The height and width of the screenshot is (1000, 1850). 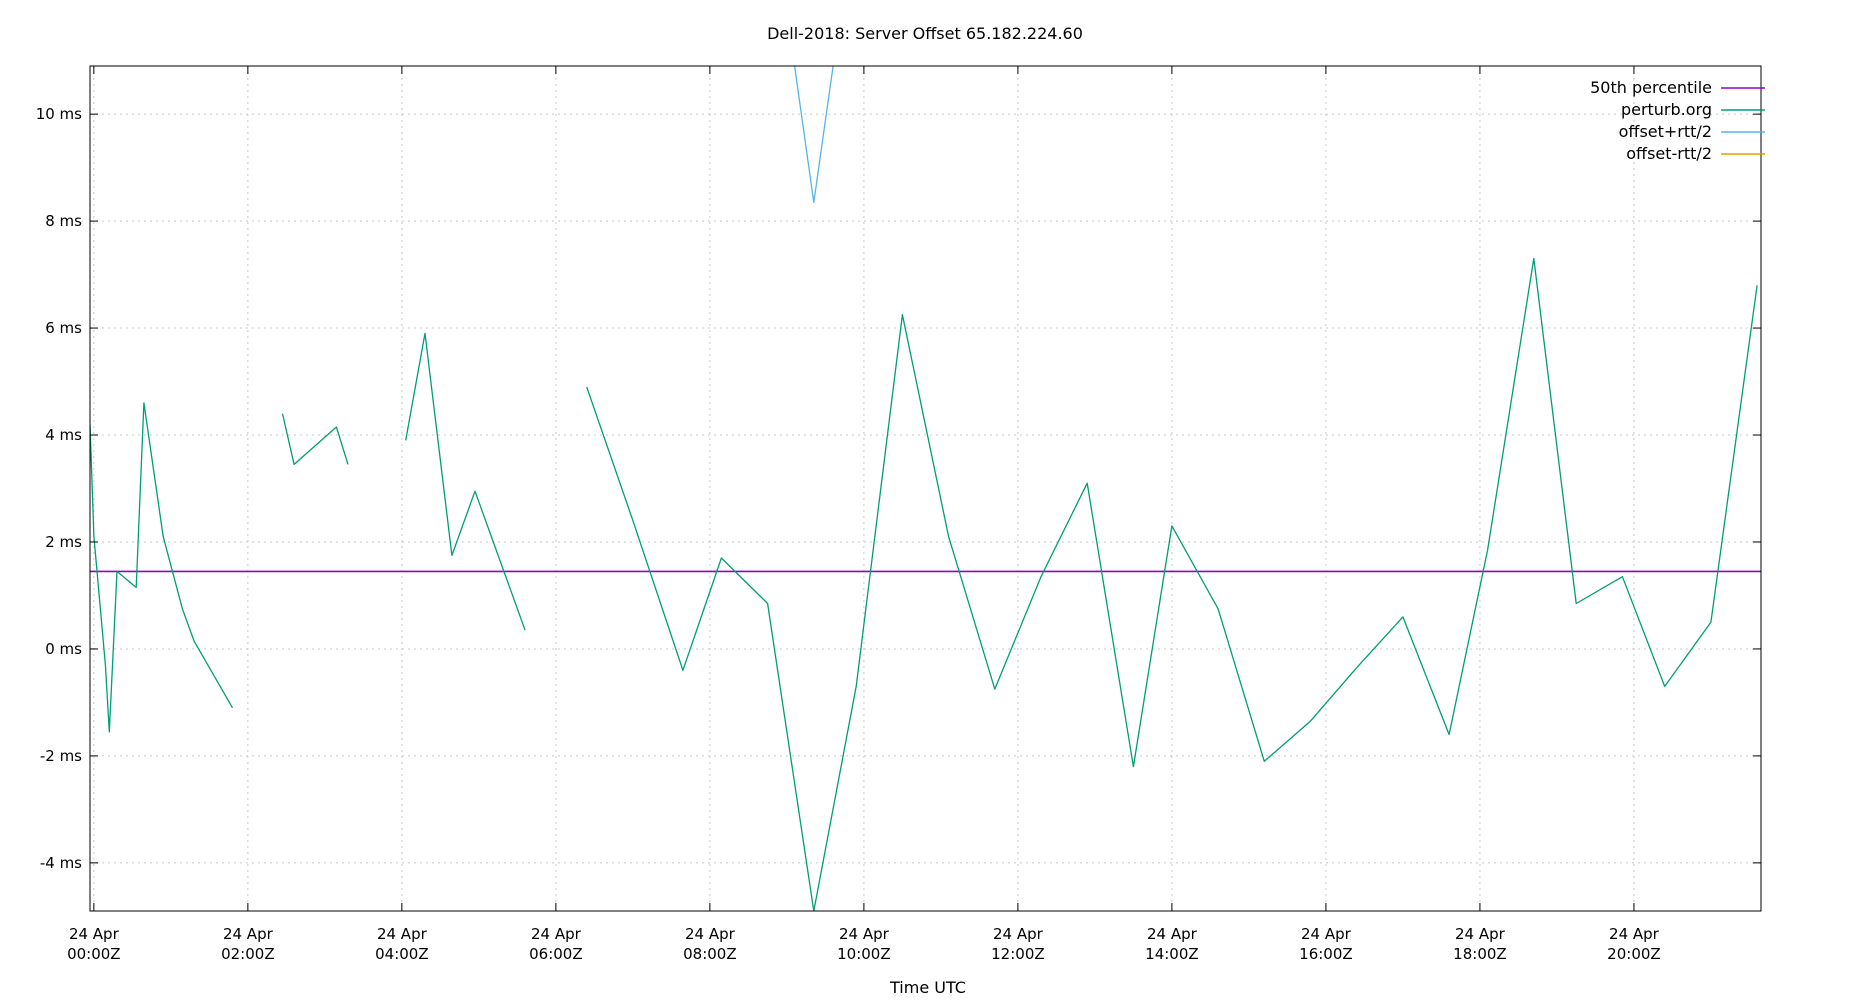 What do you see at coordinates (927, 987) in the screenshot?
I see `x-axis-label: Time UTC` at bounding box center [927, 987].